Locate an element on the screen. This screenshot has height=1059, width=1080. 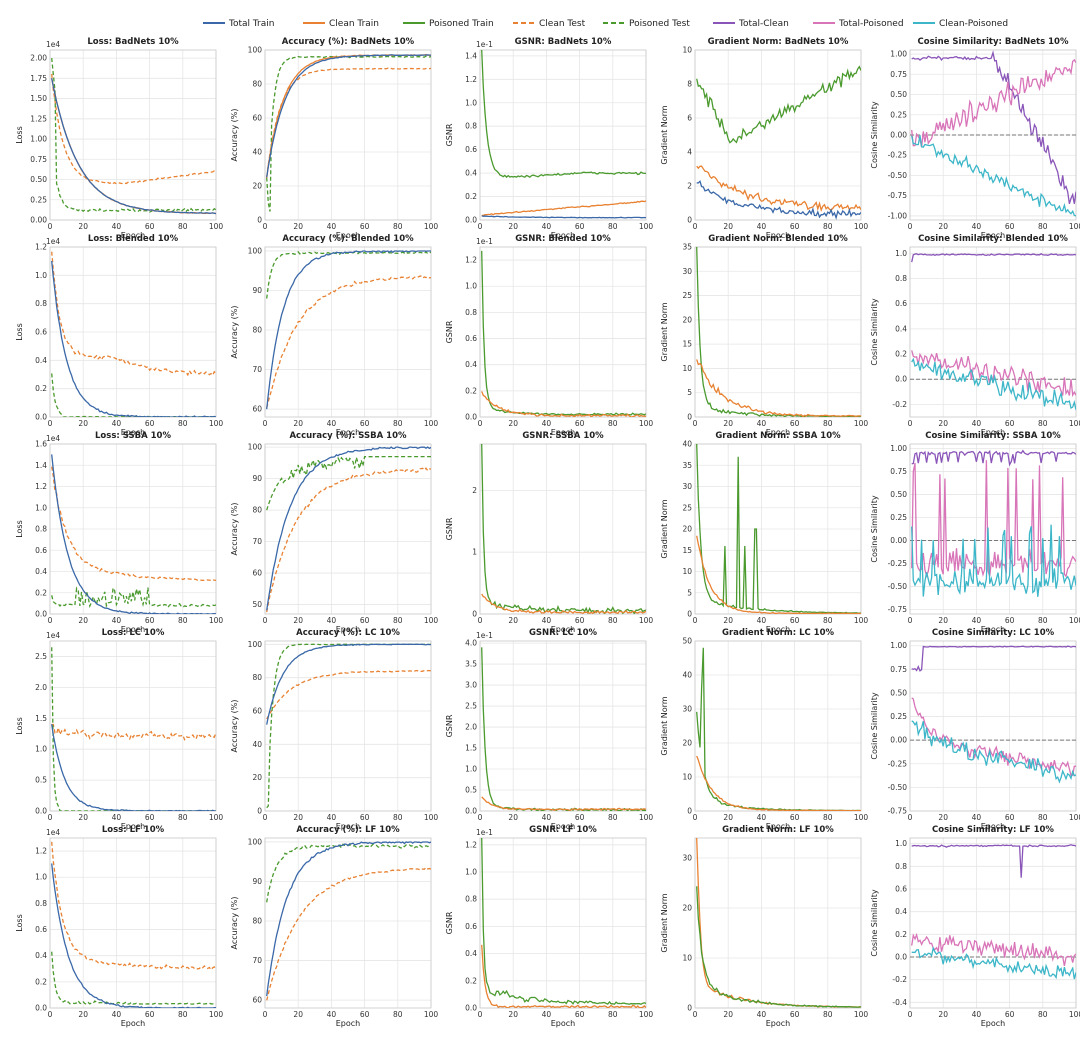
y-tick-label: 80 is located at coordinates (257, 510).